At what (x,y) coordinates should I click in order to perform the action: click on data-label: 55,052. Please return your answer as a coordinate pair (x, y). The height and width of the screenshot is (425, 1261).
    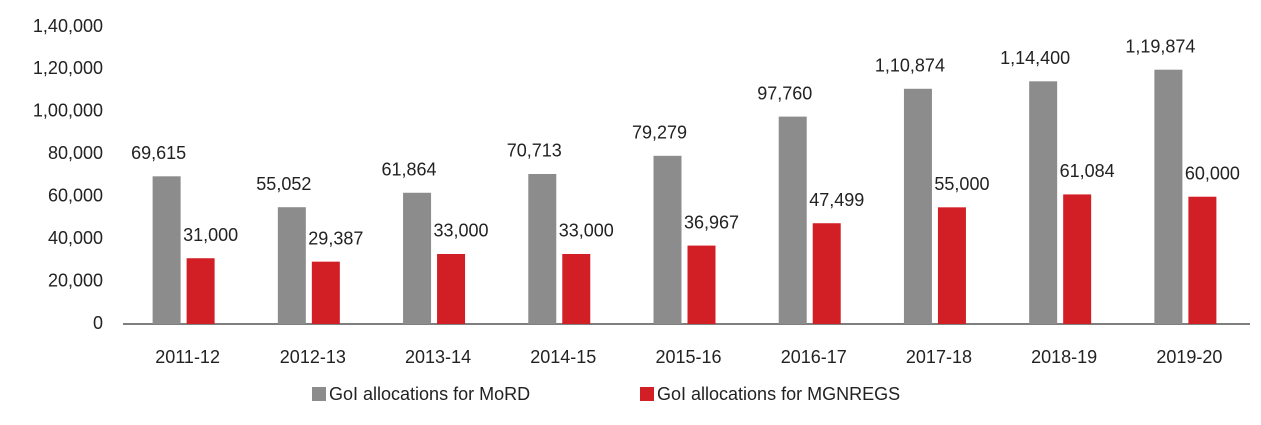
    Looking at the image, I should click on (283, 184).